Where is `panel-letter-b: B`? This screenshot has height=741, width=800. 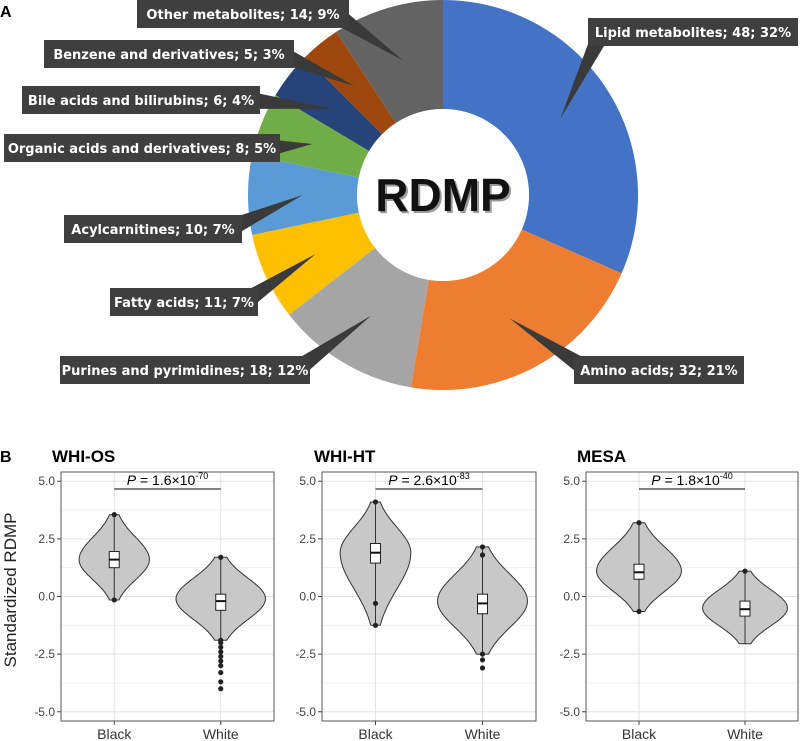 panel-letter-b: B is located at coordinates (6, 457).